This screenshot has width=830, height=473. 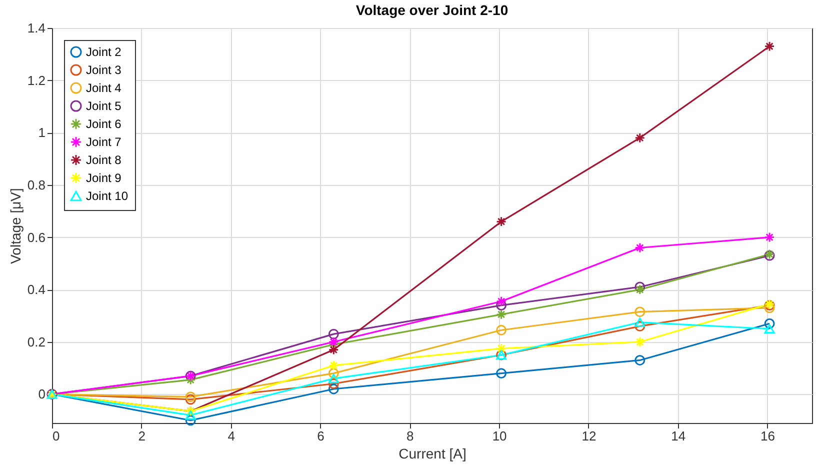 What do you see at coordinates (104, 106) in the screenshot?
I see `legend-label: Joint 5` at bounding box center [104, 106].